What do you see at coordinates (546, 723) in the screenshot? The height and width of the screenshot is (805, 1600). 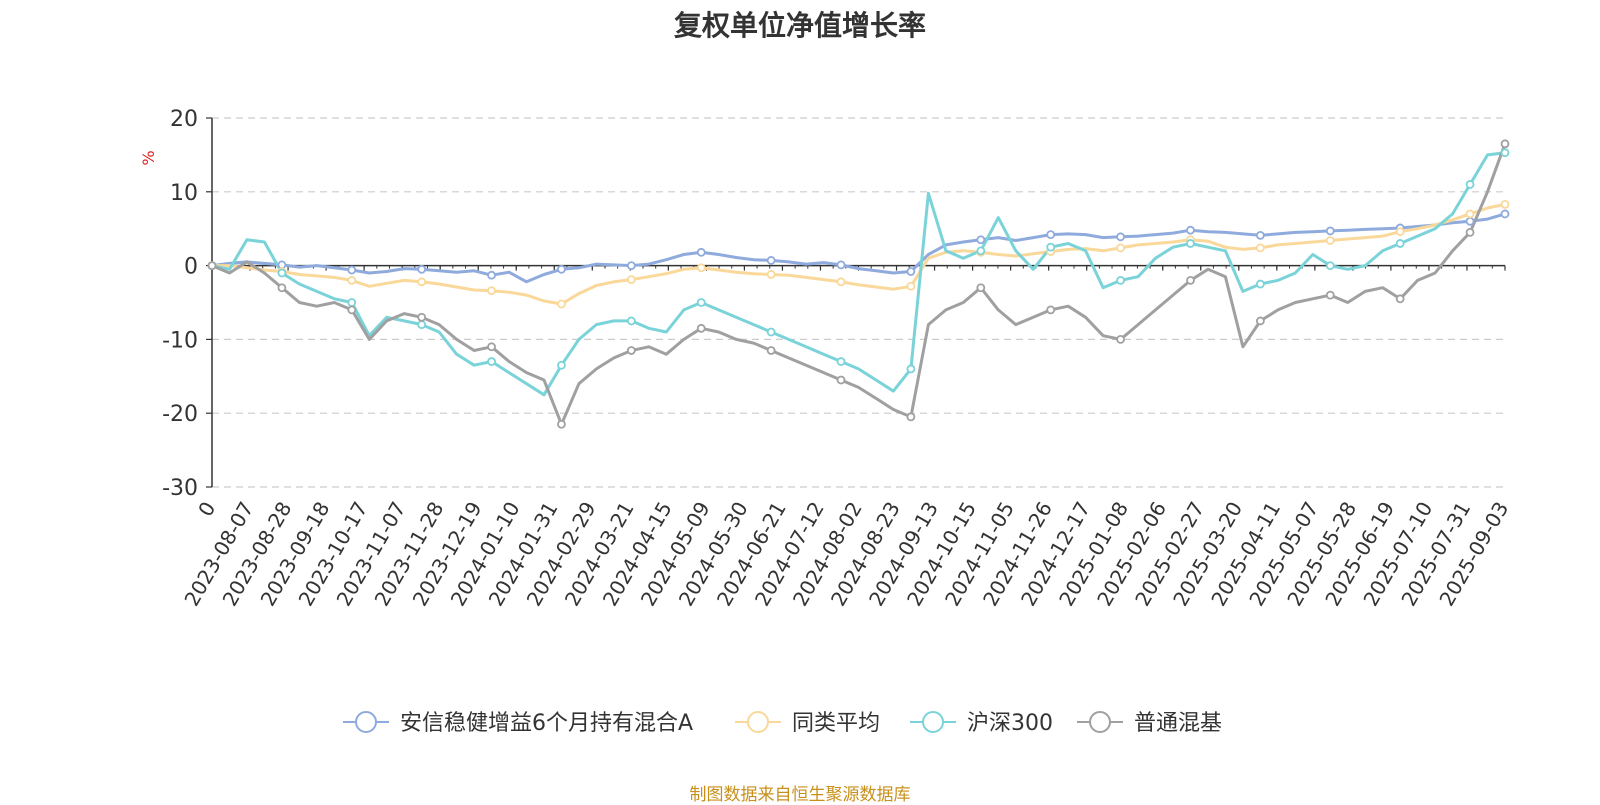 I see `legend-label: 安信稳健增益6个月持有混合A` at bounding box center [546, 723].